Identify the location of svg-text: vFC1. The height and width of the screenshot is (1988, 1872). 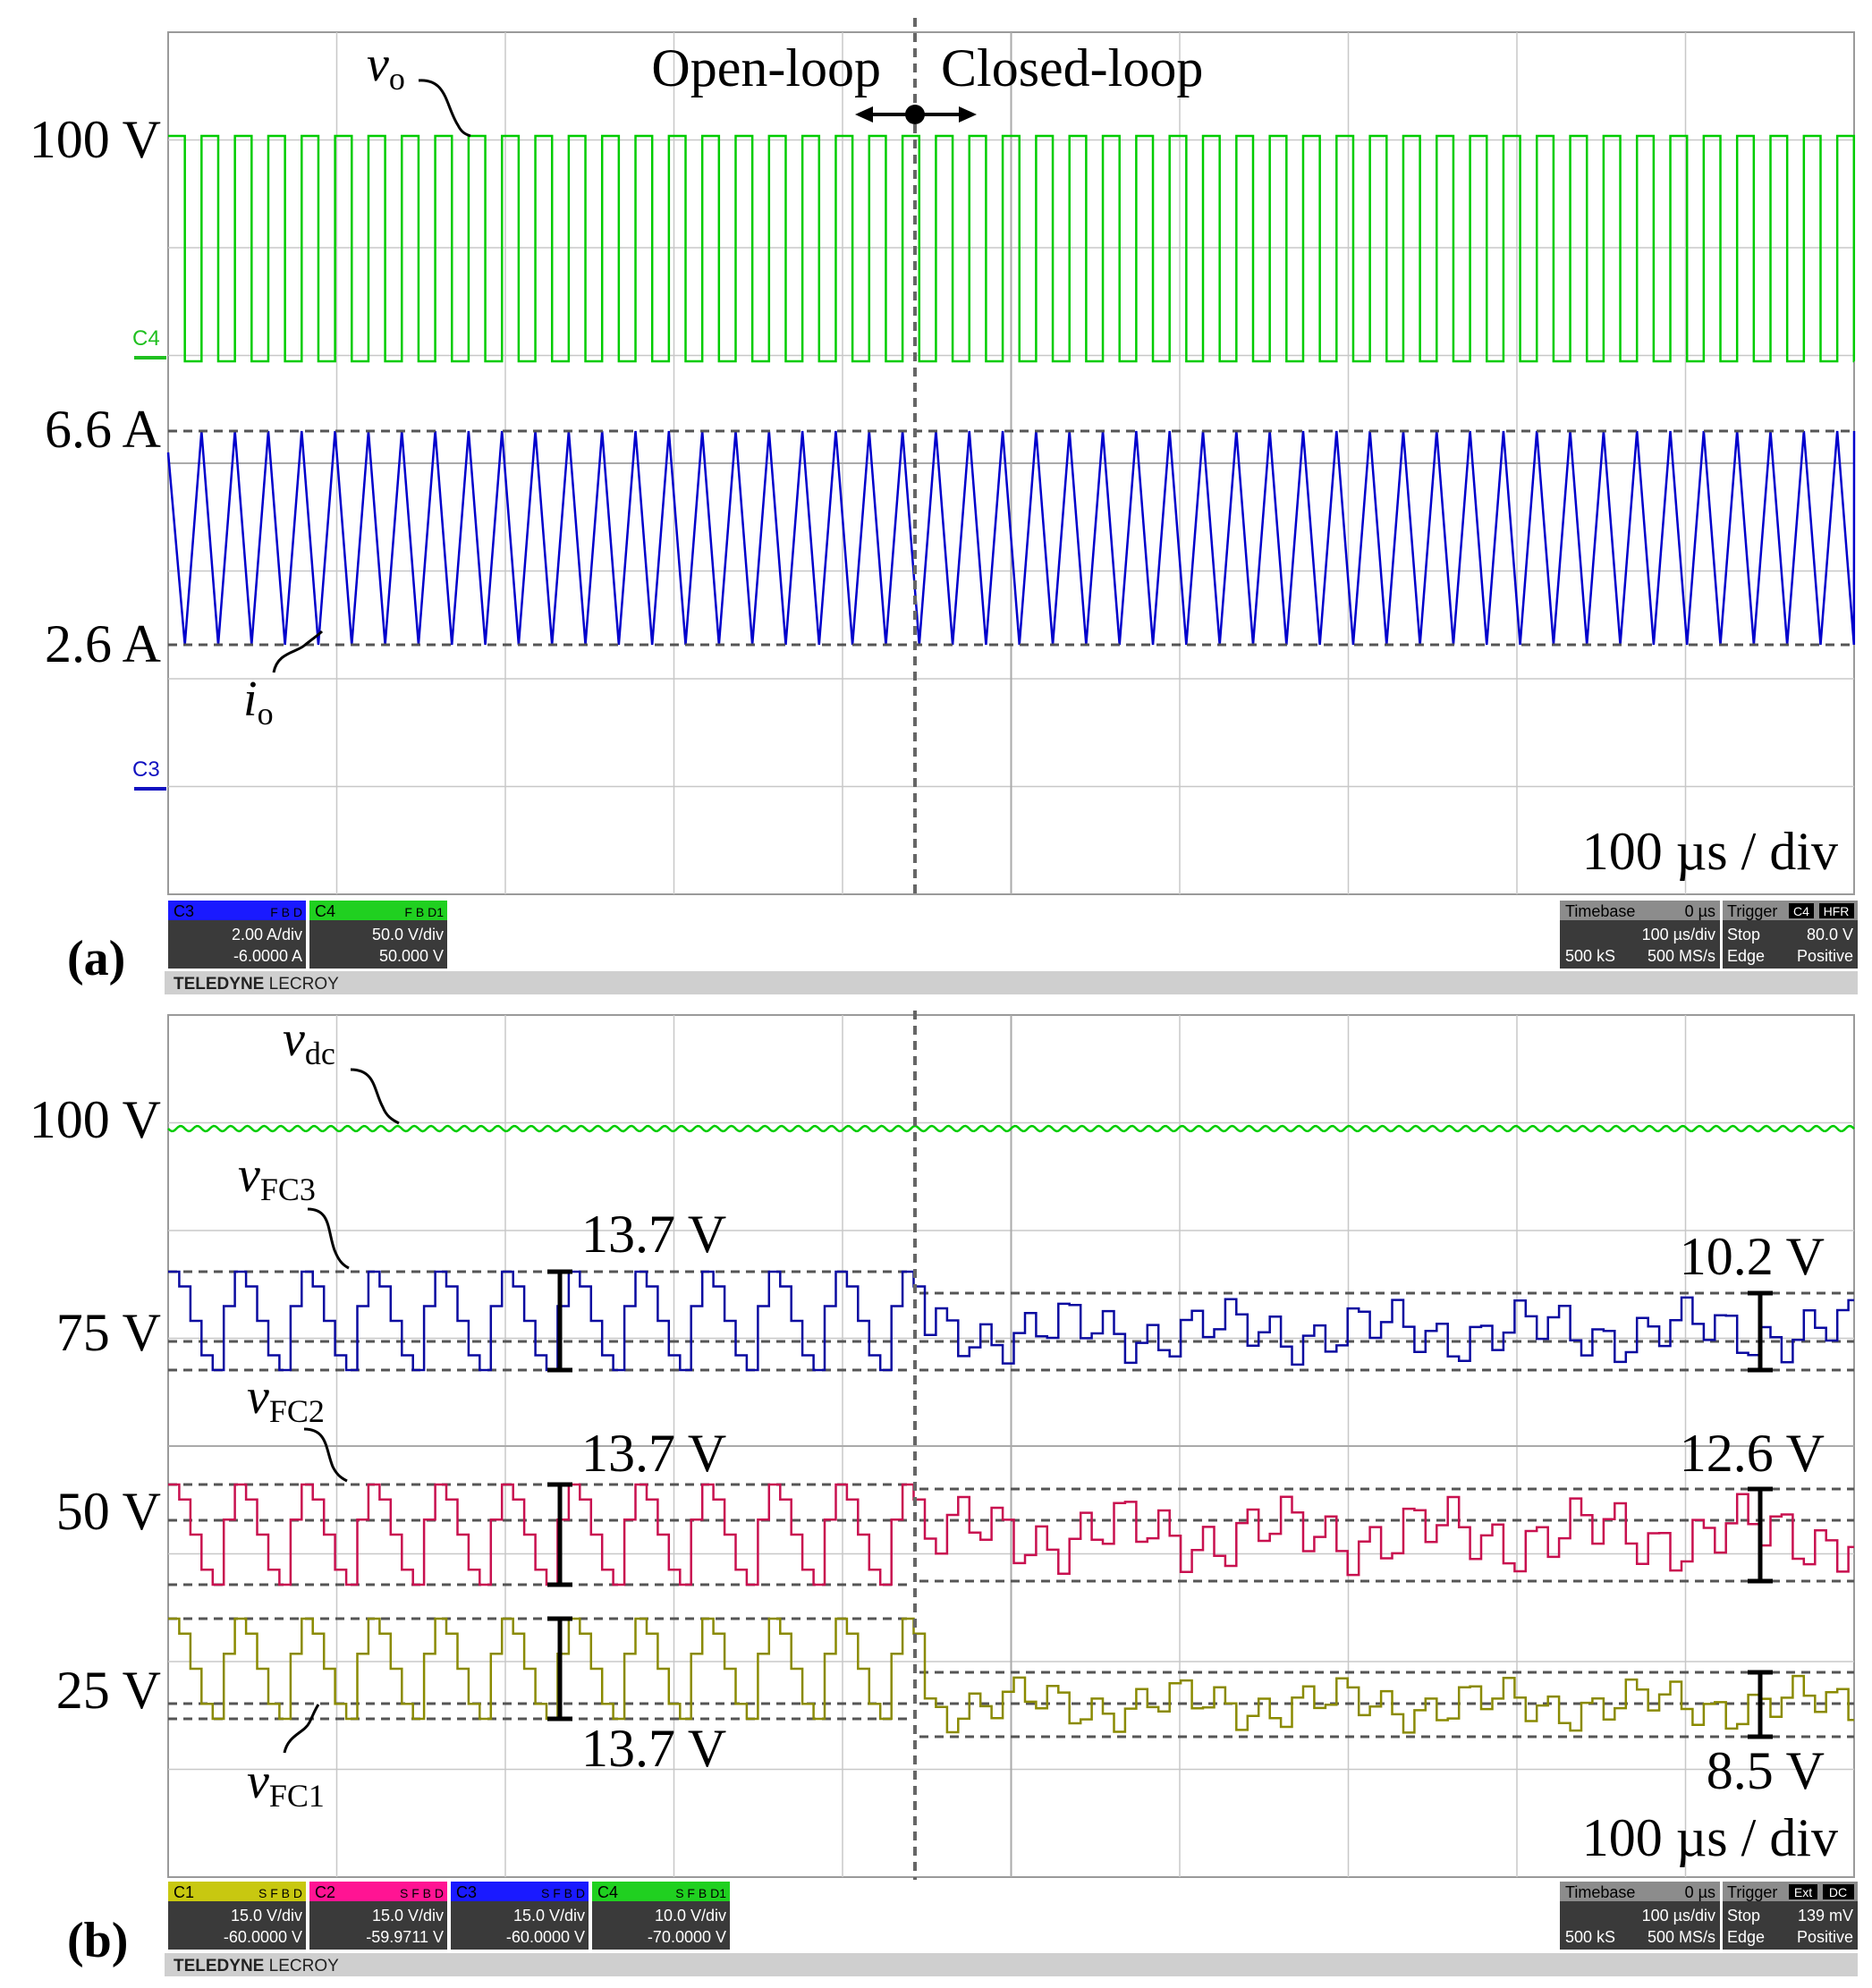
(286, 1784).